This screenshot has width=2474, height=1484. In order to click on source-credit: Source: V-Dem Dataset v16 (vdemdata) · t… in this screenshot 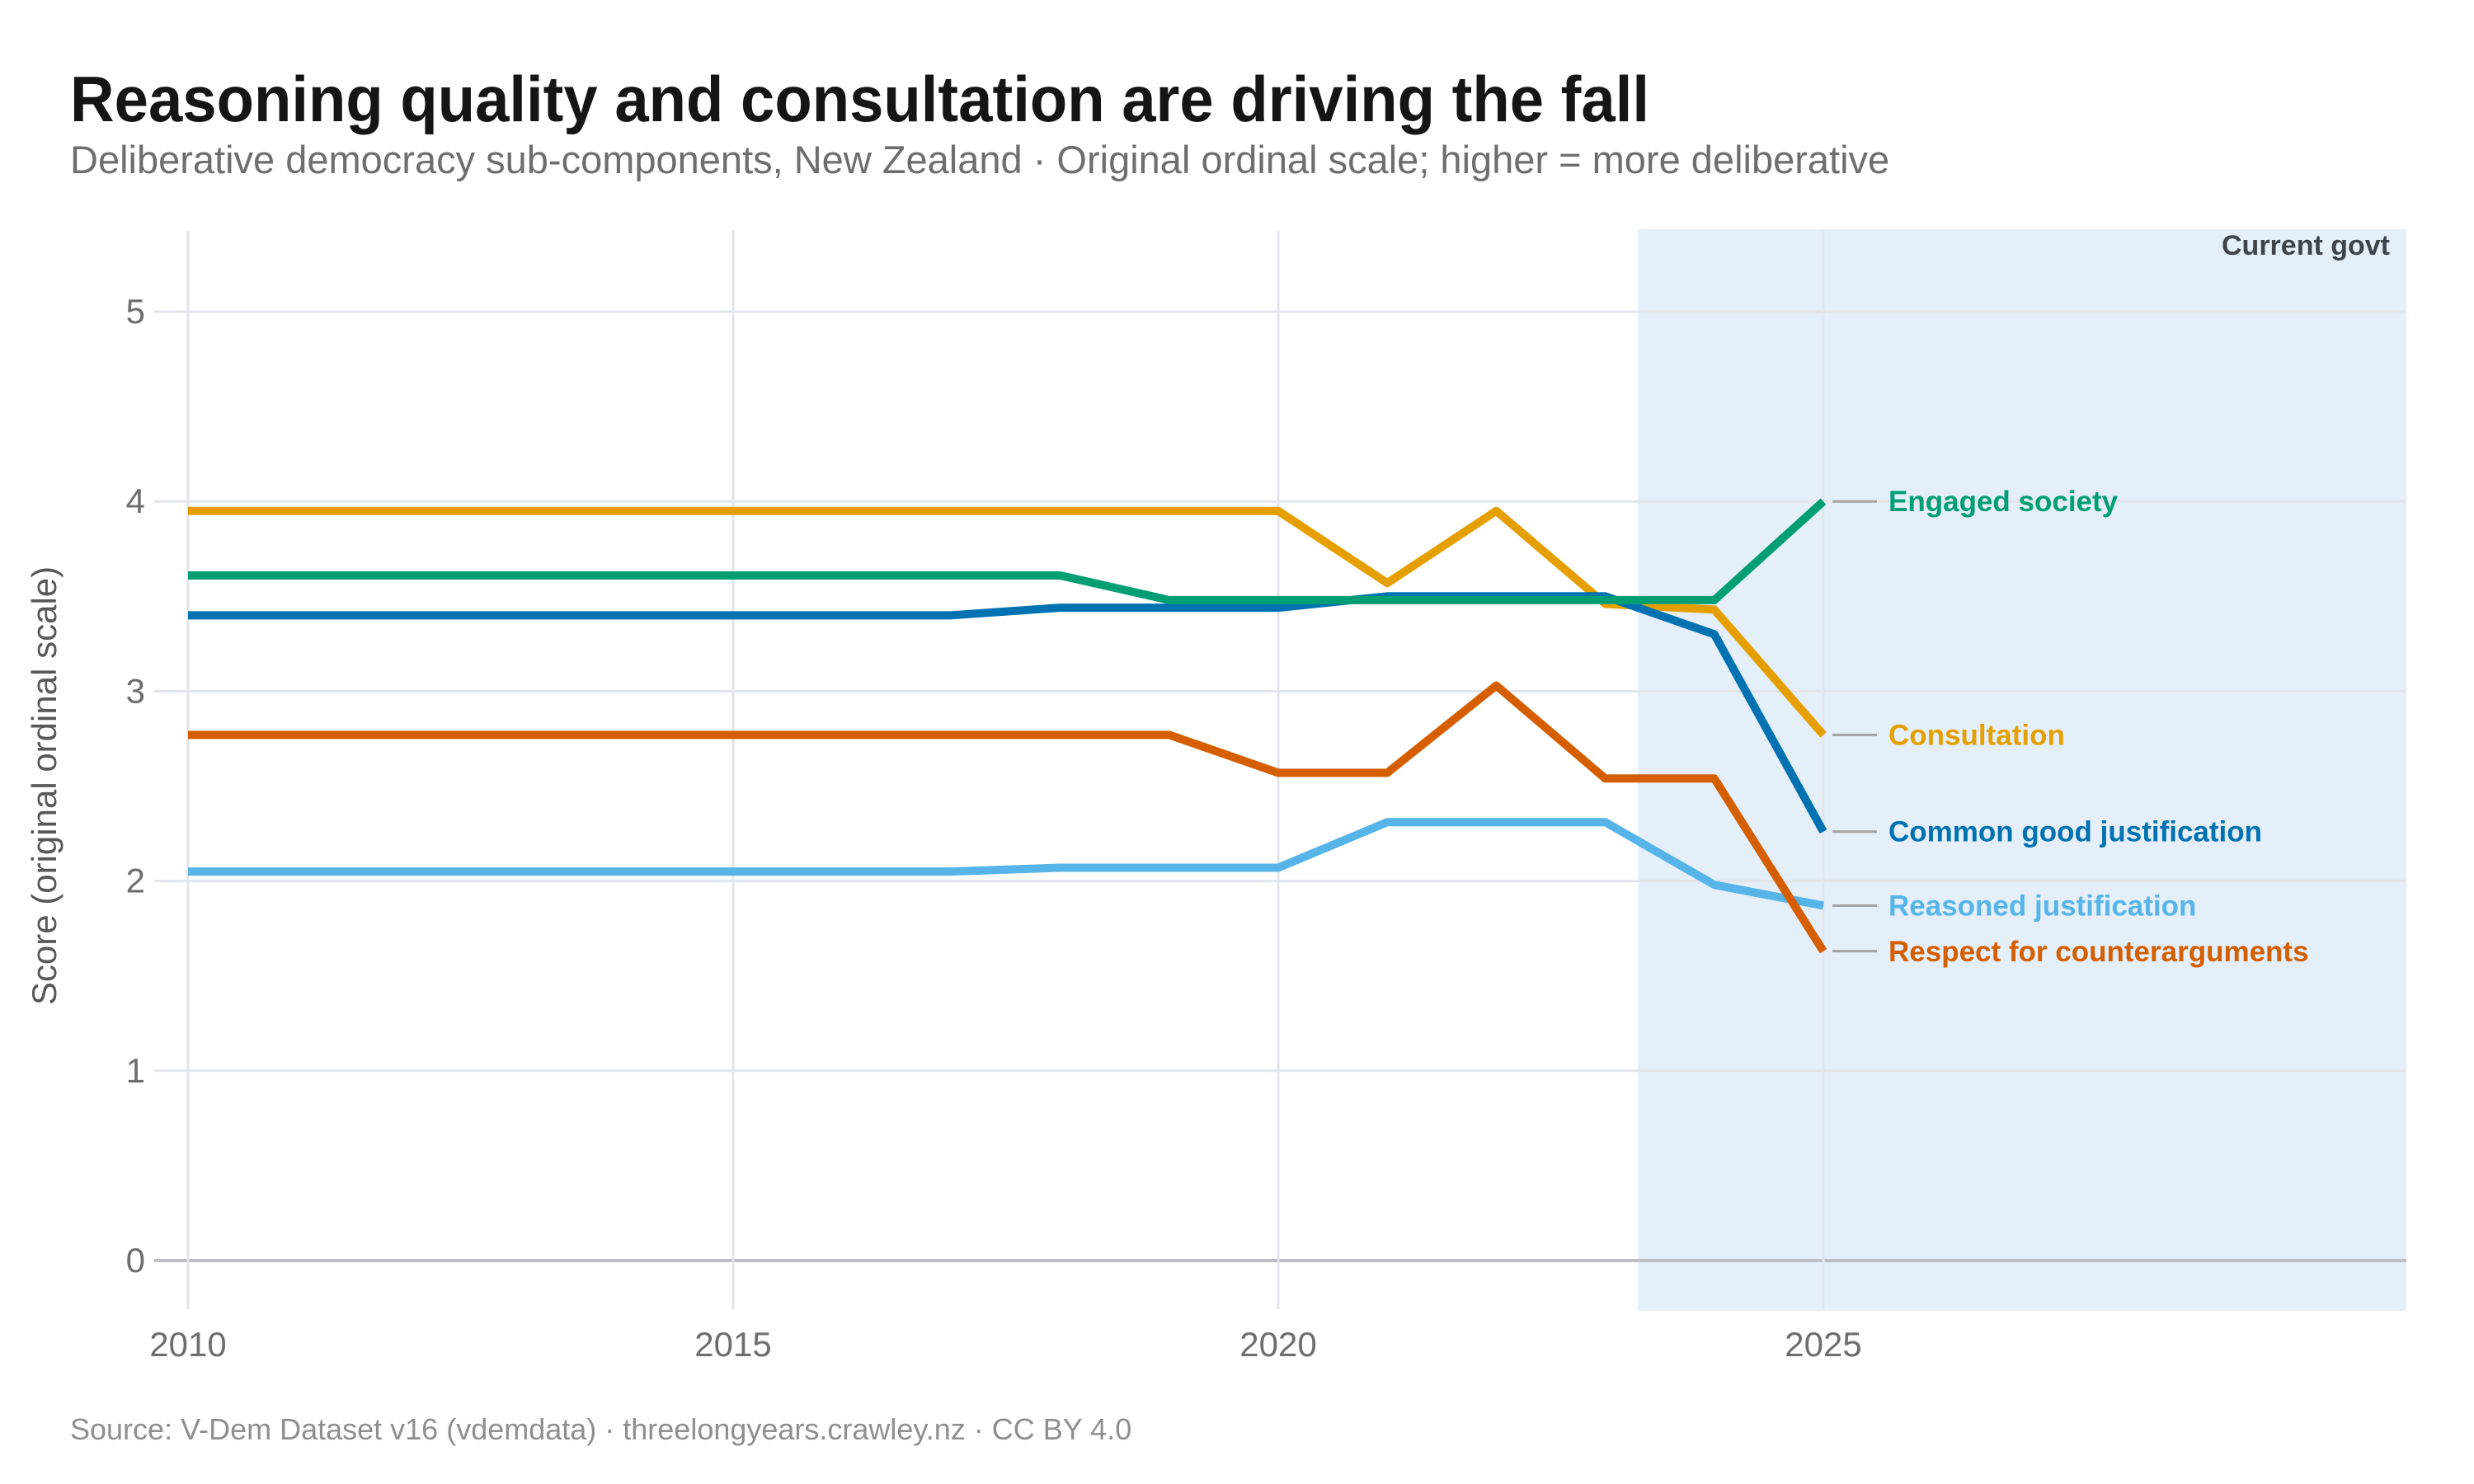, I will do `click(600, 1429)`.